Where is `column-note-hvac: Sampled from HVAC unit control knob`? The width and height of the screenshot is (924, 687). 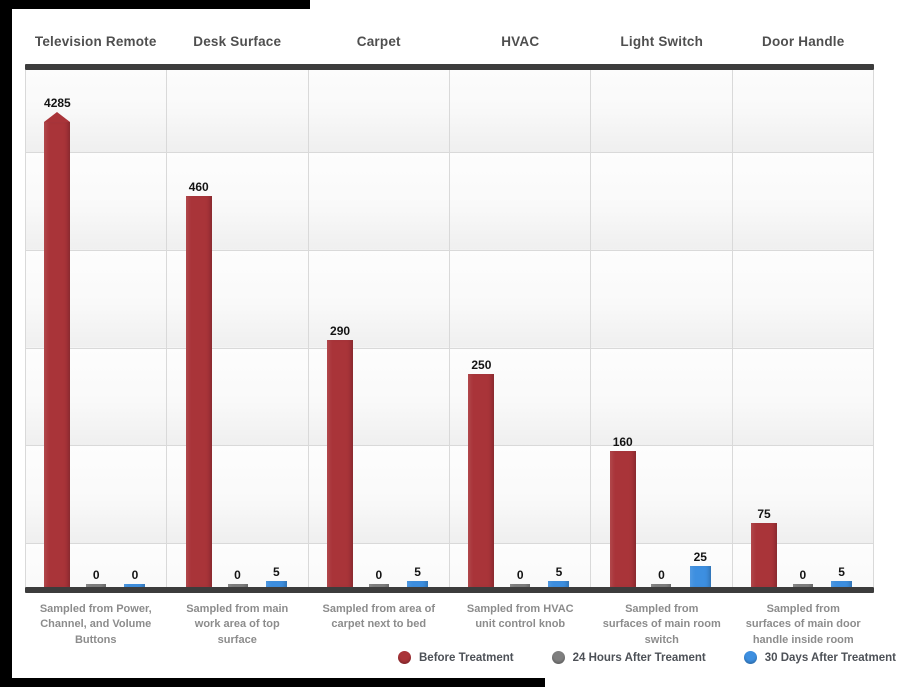 column-note-hvac: Sampled from HVAC unit control knob is located at coordinates (521, 625).